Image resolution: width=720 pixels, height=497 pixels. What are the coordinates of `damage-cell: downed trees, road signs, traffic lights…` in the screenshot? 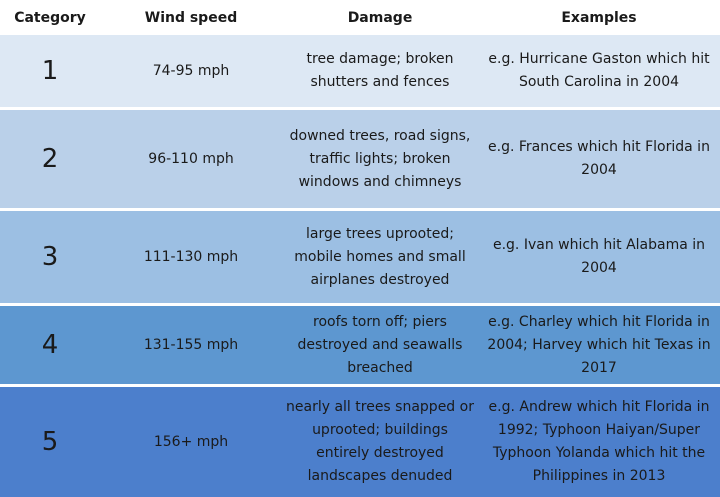 It's located at (380, 159).